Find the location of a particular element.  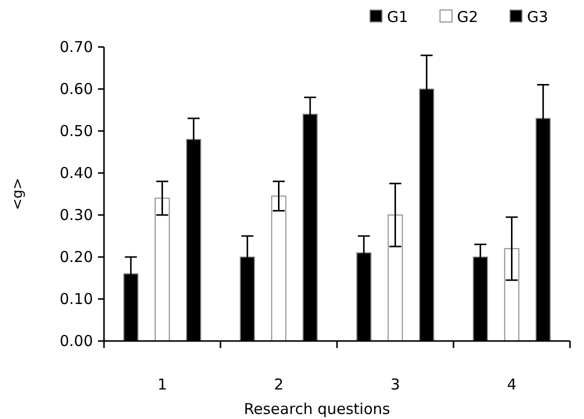

x-tick-label: 3 is located at coordinates (395, 385).